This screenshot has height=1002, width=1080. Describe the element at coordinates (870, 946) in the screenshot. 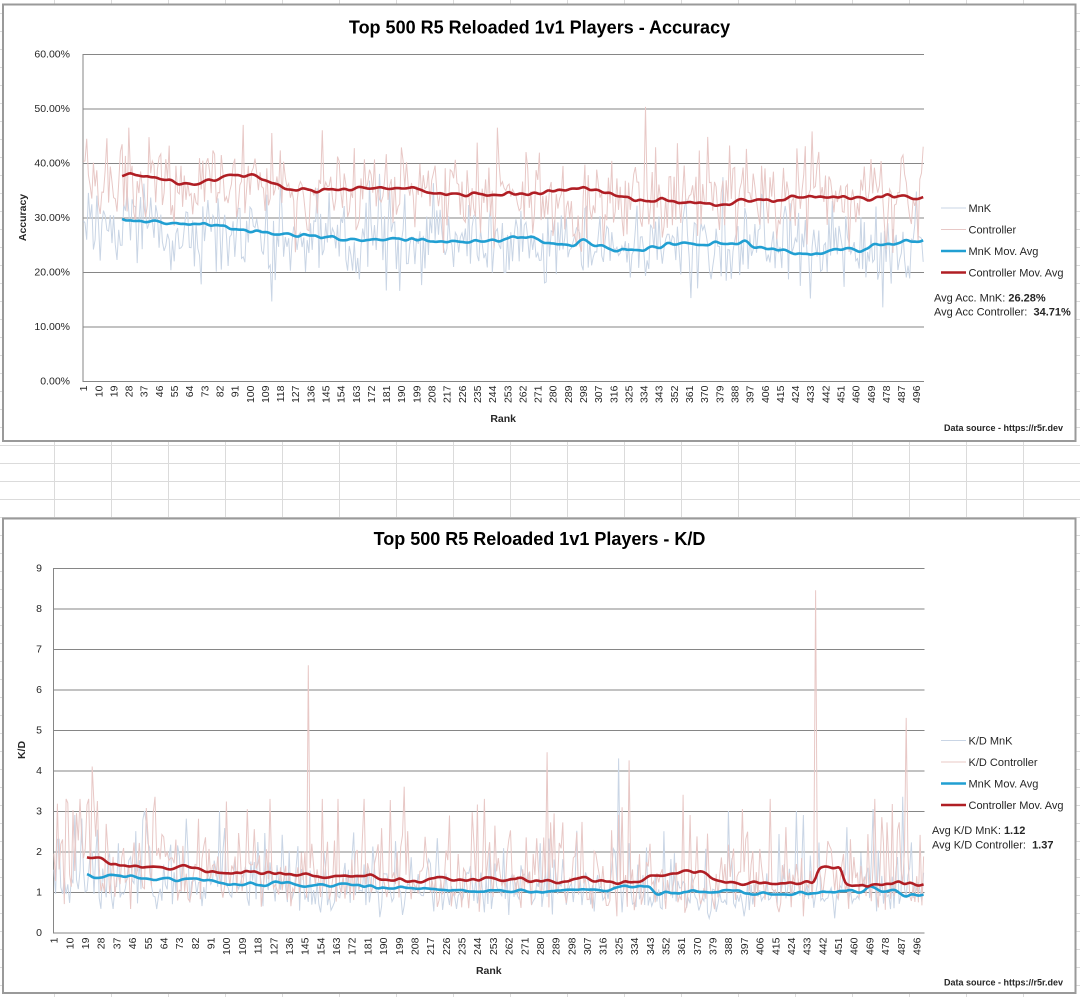

I see `svg-text: 469` at that location.